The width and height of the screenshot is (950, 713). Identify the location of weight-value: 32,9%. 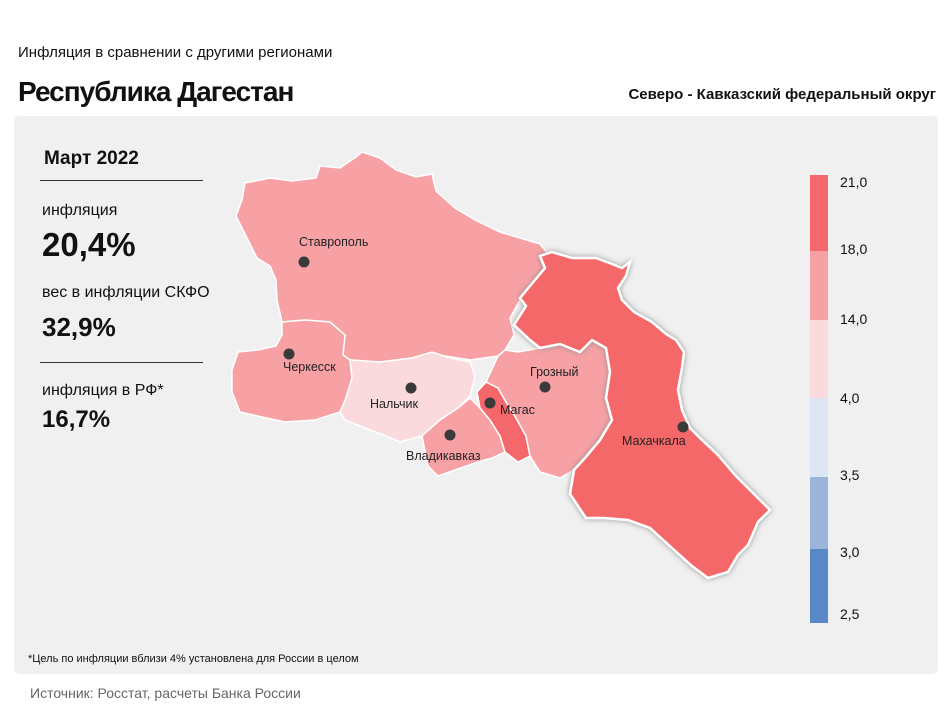
(79, 327).